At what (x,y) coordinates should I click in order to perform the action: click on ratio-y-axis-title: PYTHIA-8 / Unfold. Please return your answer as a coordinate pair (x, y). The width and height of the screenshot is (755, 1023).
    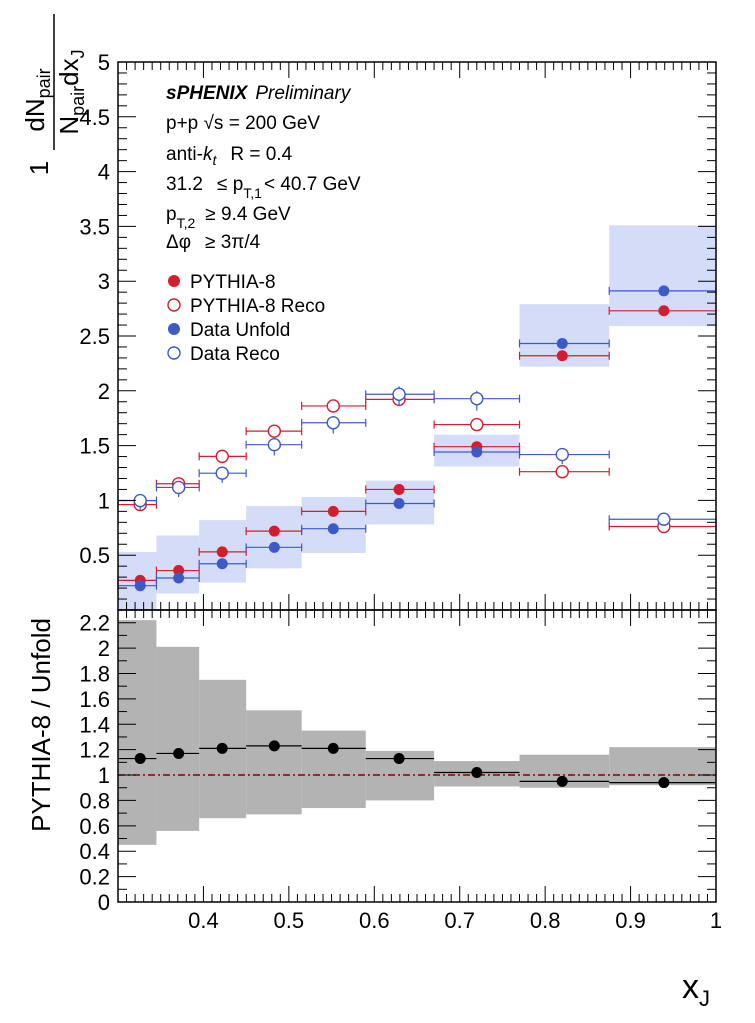
    Looking at the image, I should click on (41, 725).